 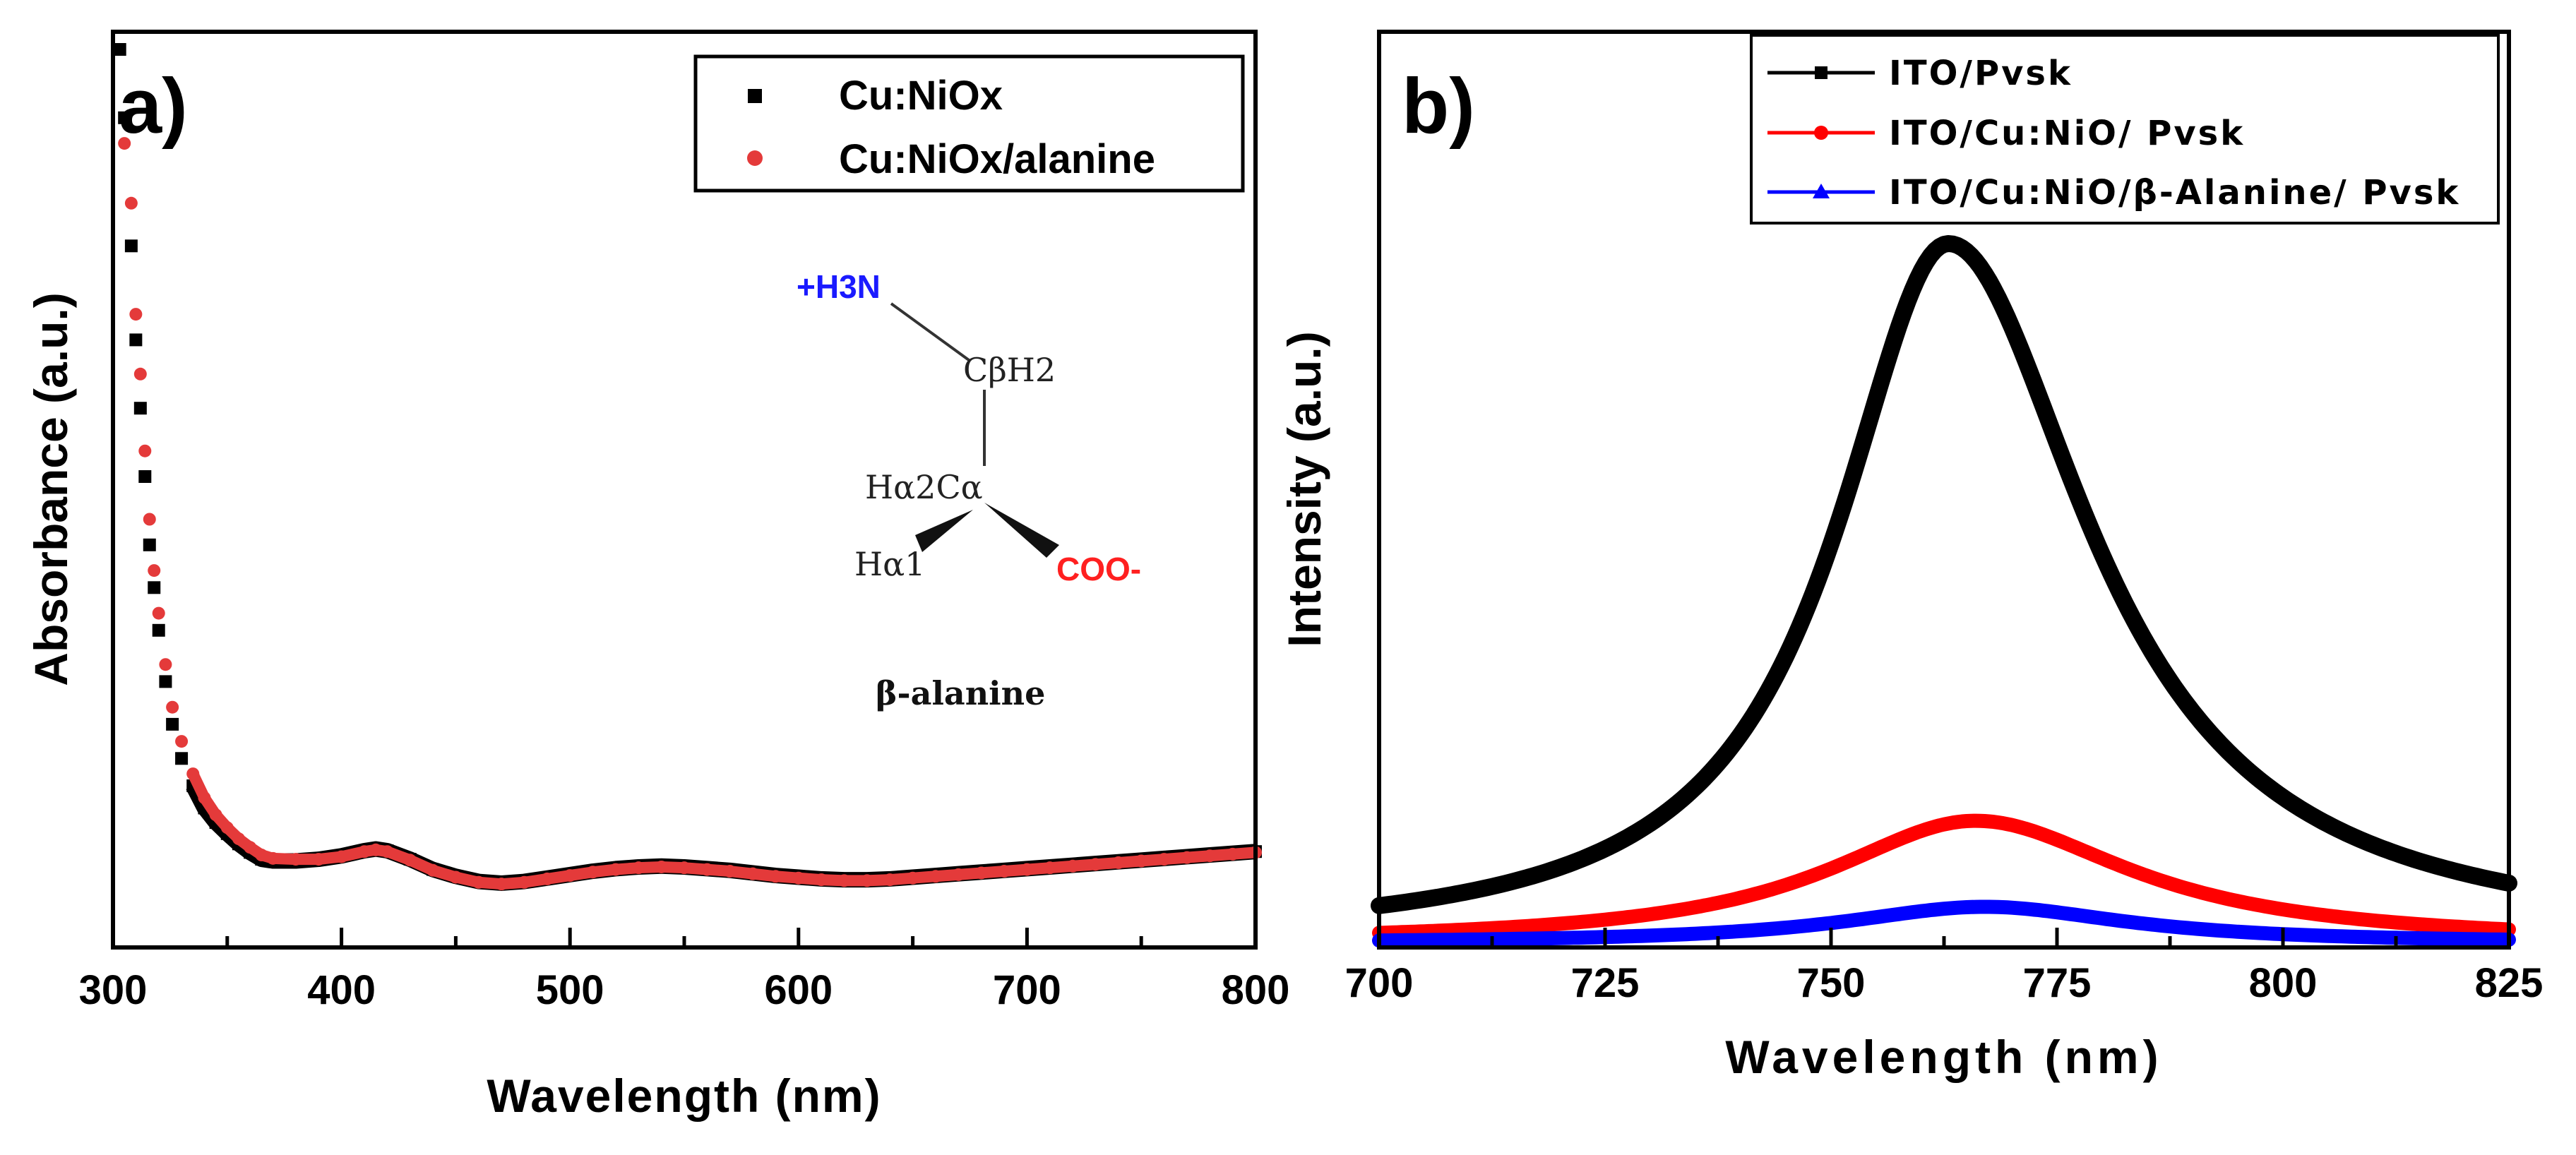 I want to click on panel-a-legend: Cu:NiOx Cu:NiOx/alanine, so click(x=969, y=123).